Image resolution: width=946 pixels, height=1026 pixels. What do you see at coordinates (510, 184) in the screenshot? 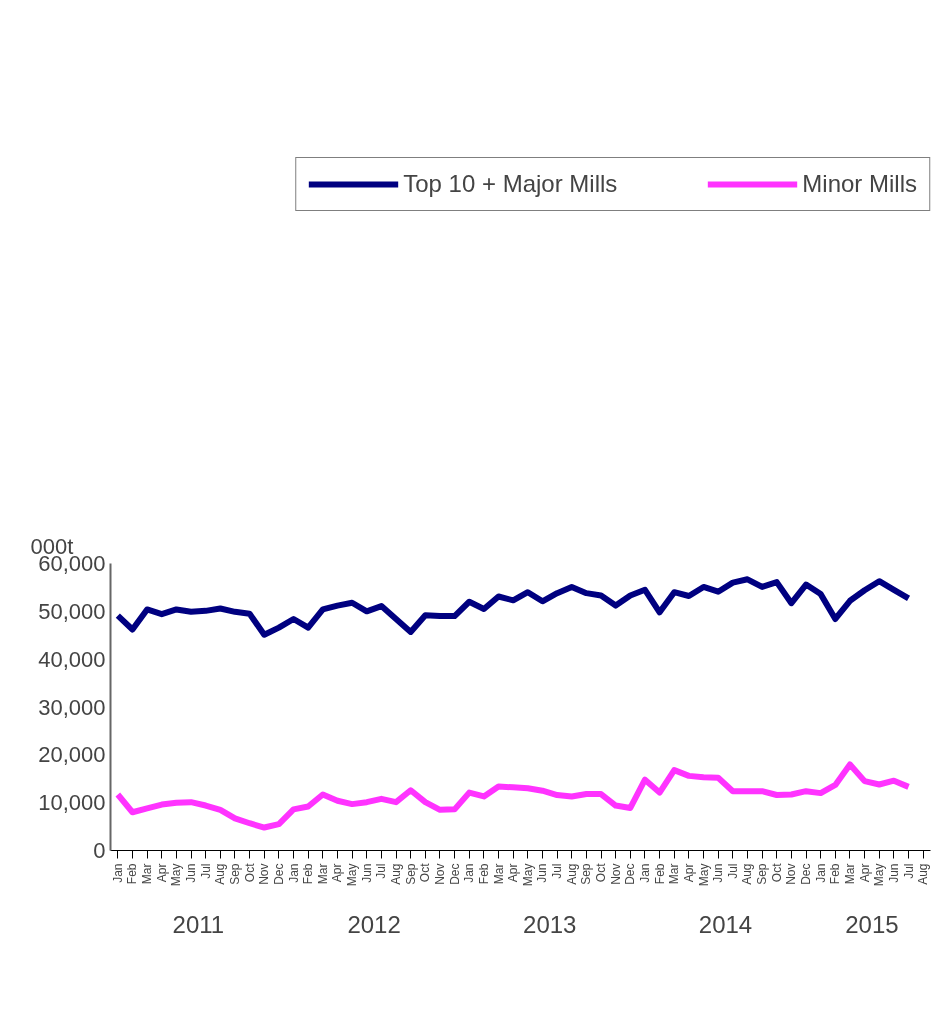
I see `legend-label: Top 10 + Major Mills` at bounding box center [510, 184].